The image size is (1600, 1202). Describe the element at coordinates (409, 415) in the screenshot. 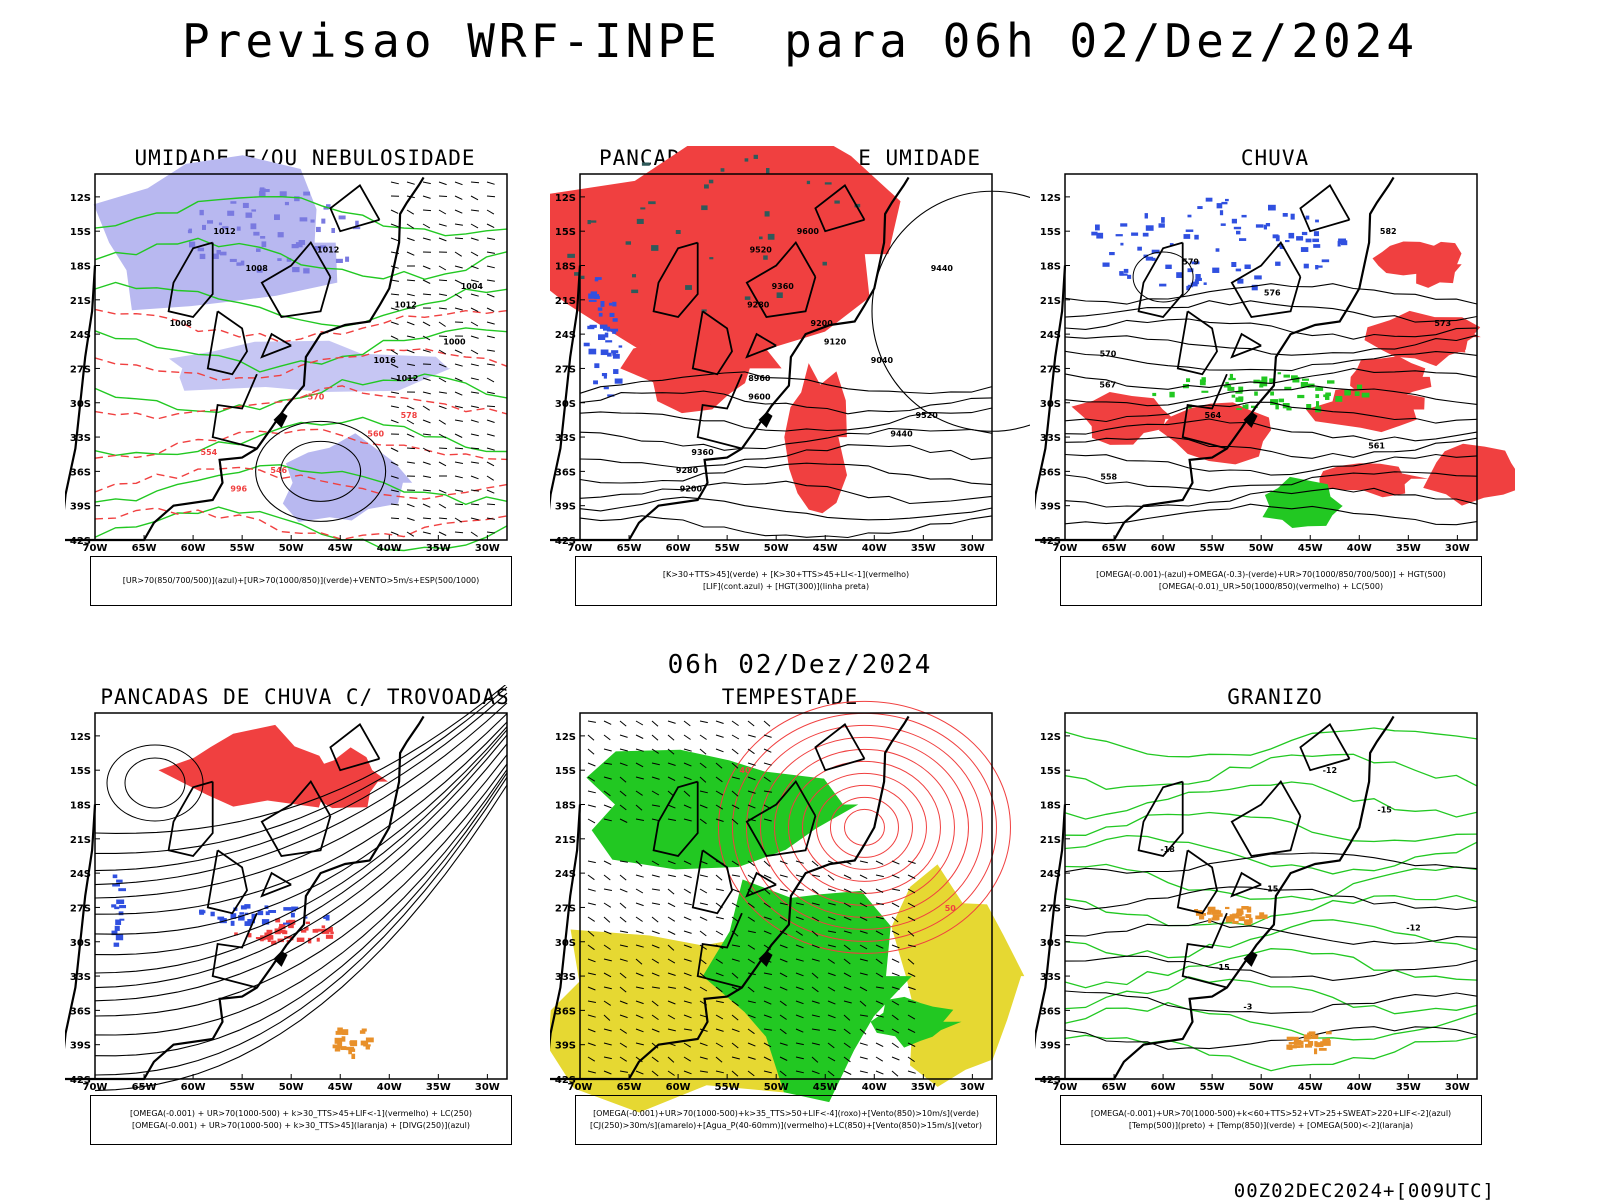

I see `contour-label: 578` at that location.